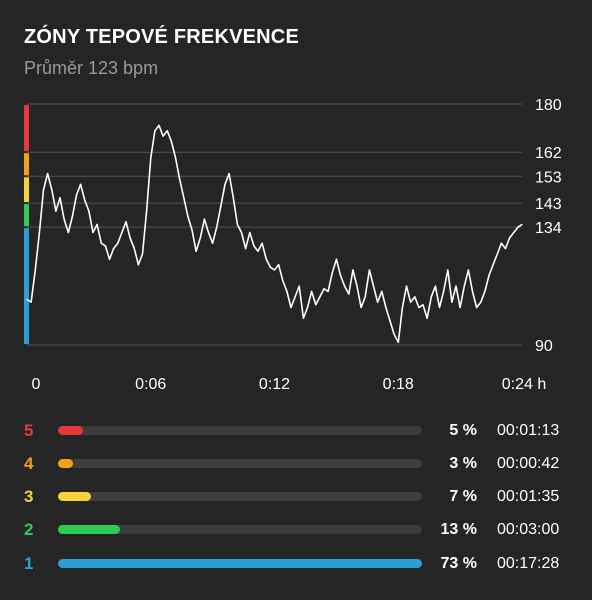  What do you see at coordinates (296, 431) in the screenshot?
I see `zone-row-5: 5 5 % 00:01:13` at bounding box center [296, 431].